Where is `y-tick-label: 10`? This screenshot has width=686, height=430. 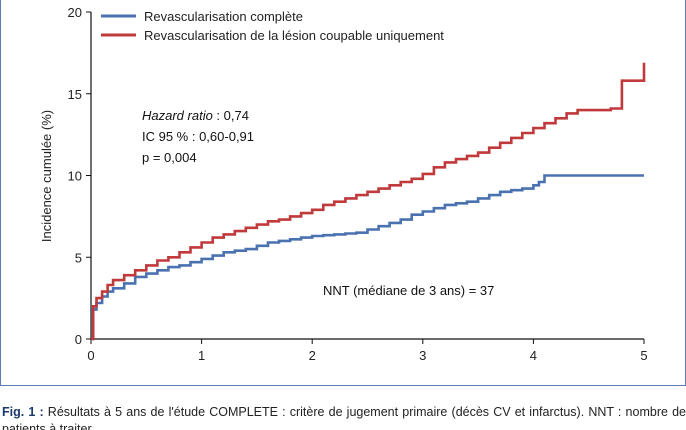 y-tick-label: 10 is located at coordinates (75, 176).